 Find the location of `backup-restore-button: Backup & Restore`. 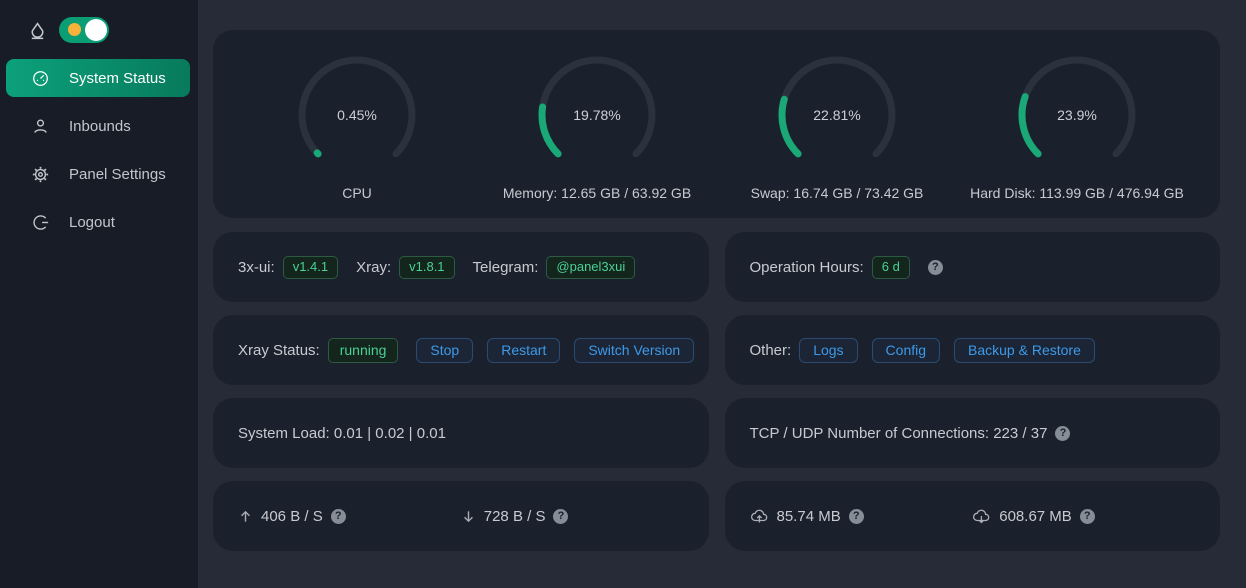

backup-restore-button: Backup & Restore is located at coordinates (1024, 350).